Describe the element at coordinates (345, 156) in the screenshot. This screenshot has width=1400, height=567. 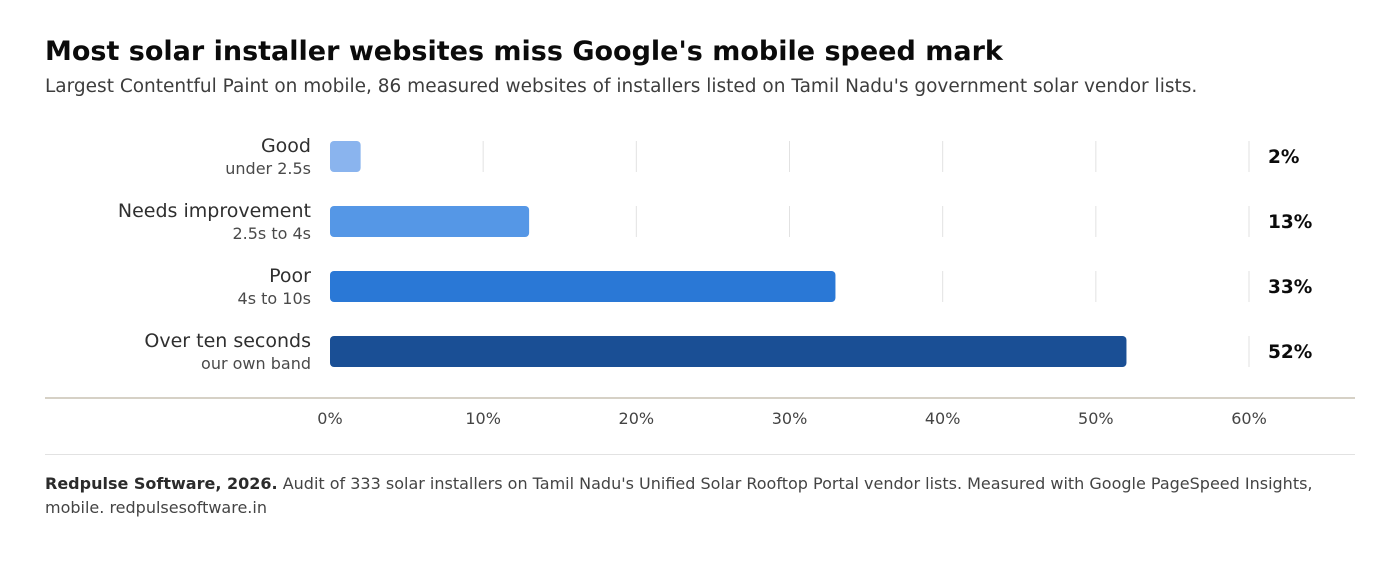
I see `bar-good` at that location.